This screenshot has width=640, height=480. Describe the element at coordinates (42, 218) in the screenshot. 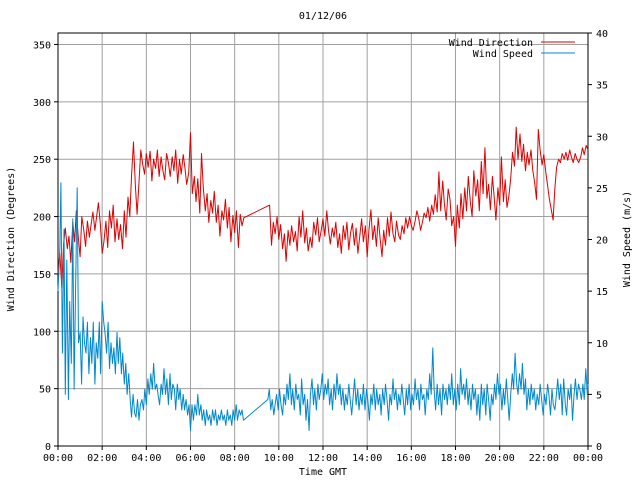

I see `left-tick-label: 200` at that location.